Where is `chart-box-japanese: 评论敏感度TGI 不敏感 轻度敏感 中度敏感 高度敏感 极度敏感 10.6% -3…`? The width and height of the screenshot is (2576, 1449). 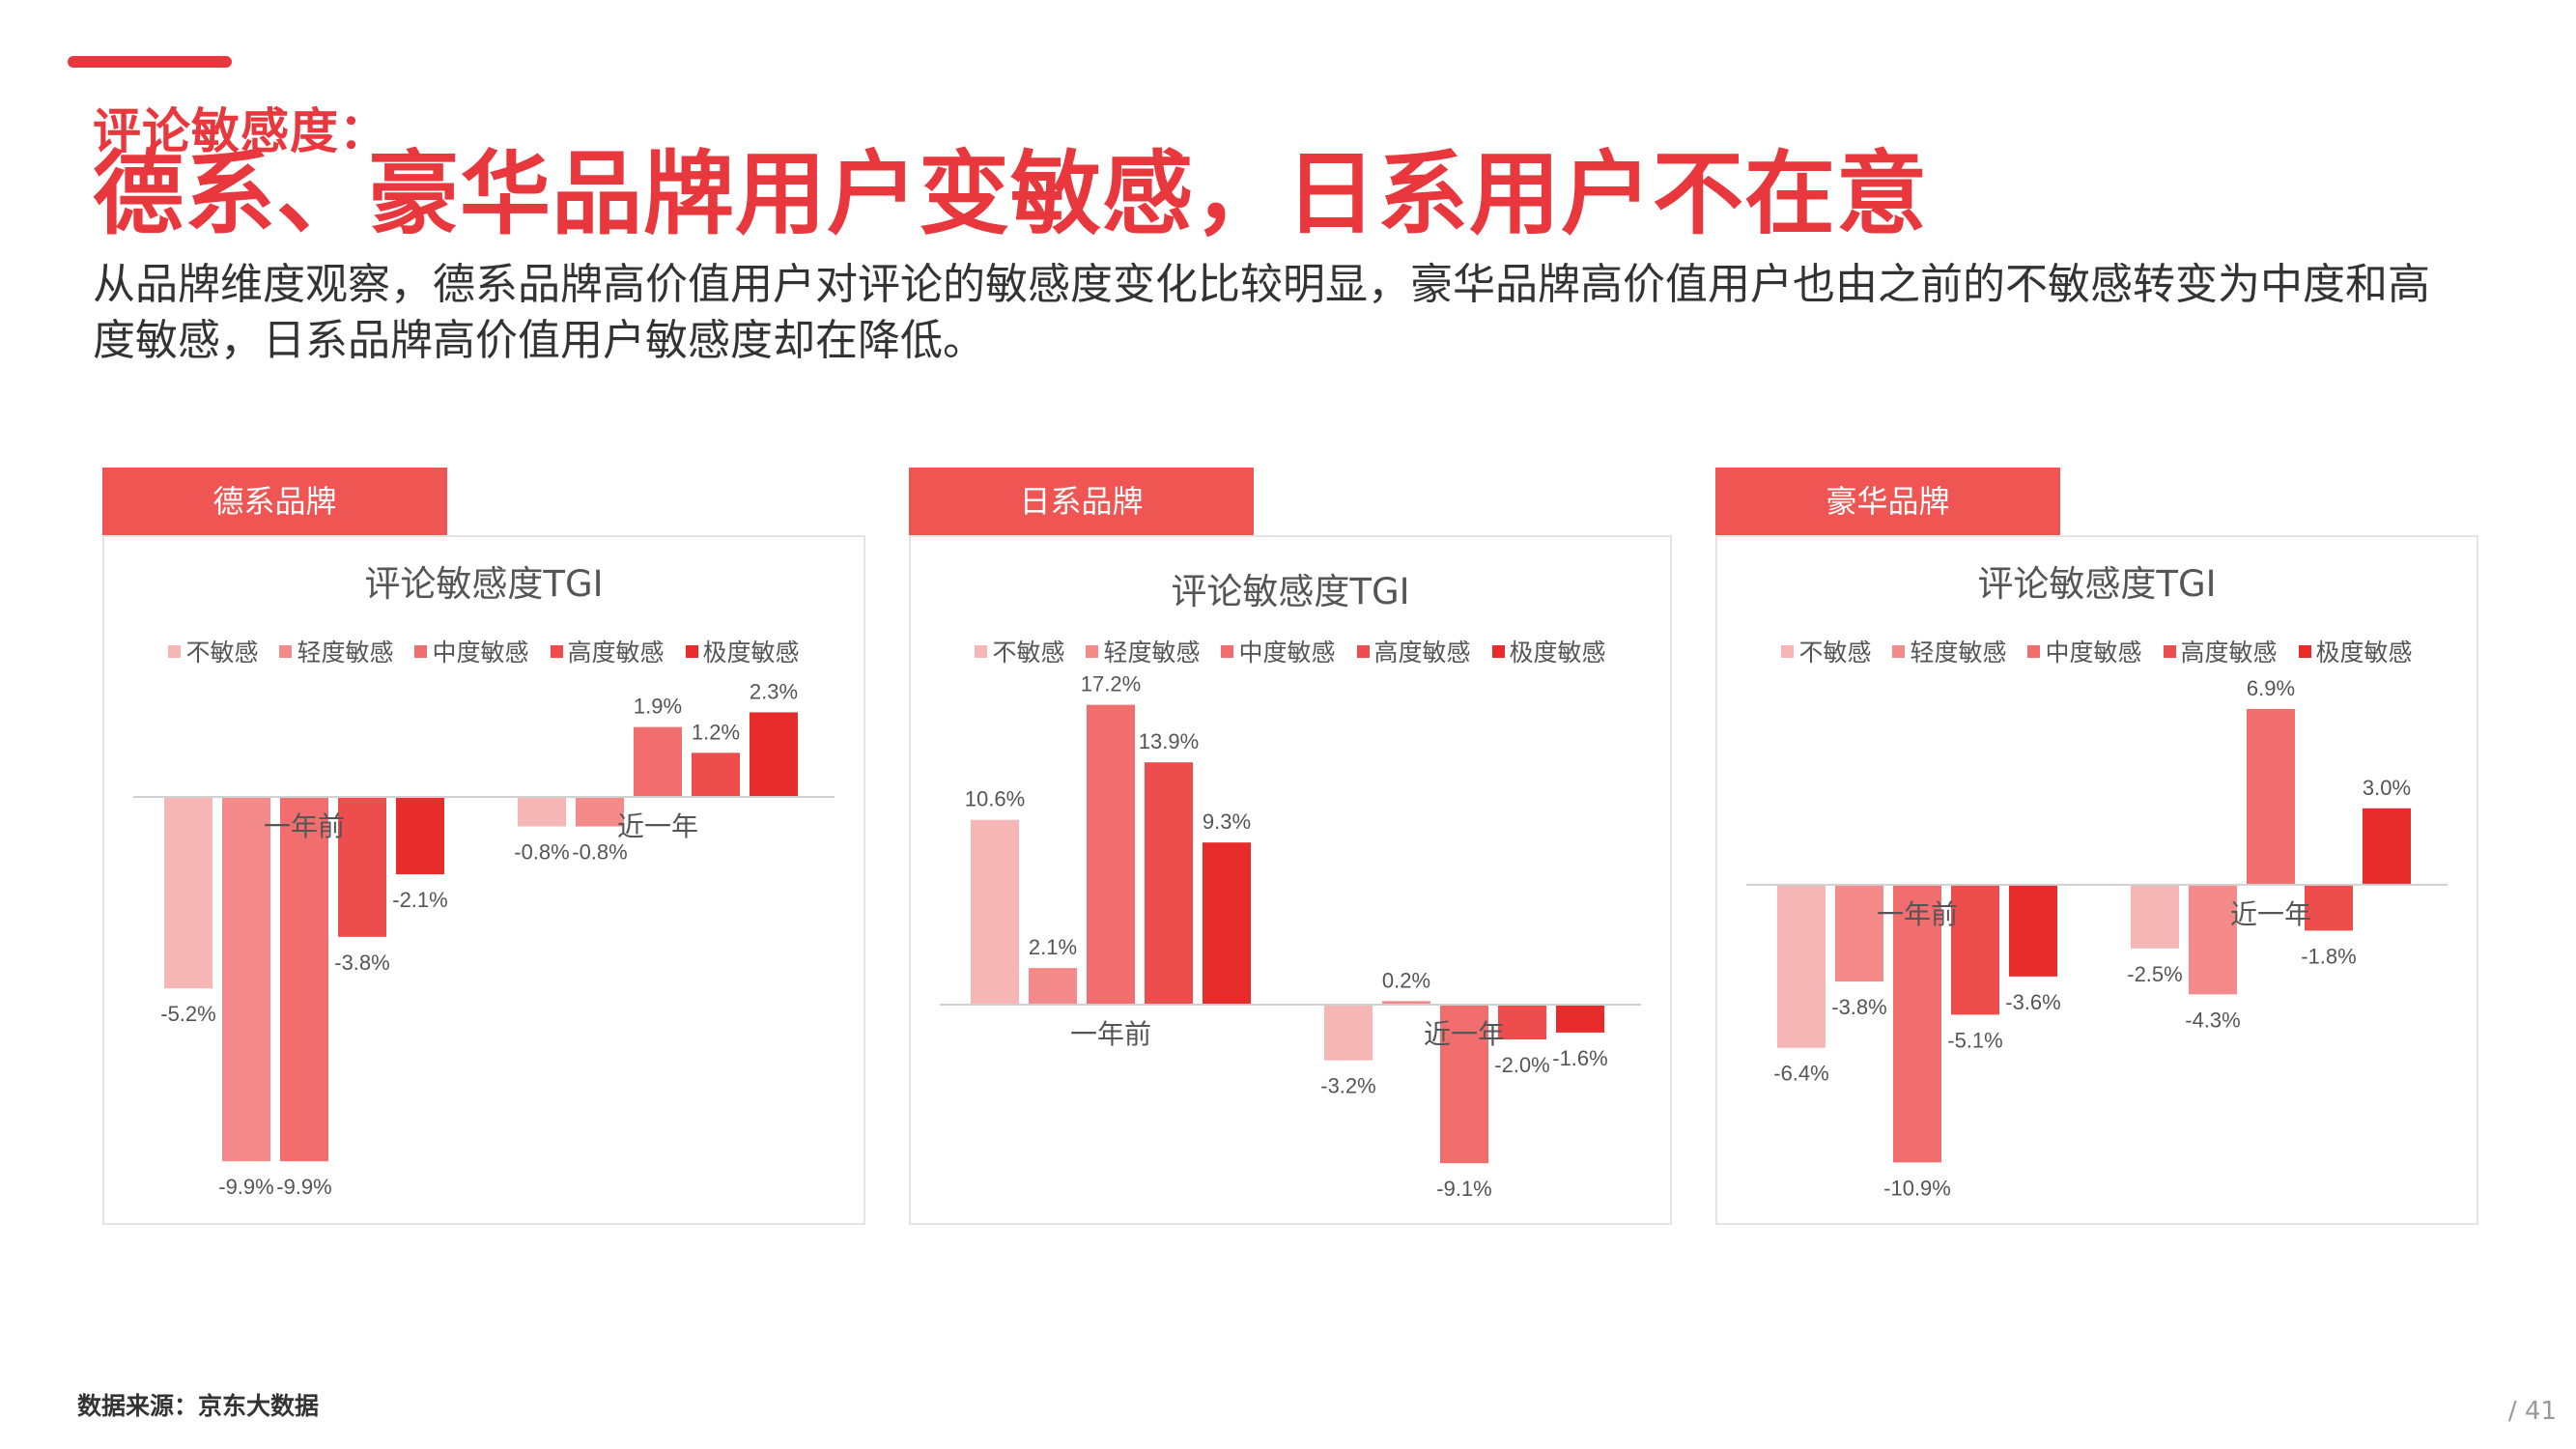 chart-box-japanese: 评论敏感度TGI 不敏感 轻度敏感 中度敏感 高度敏感 极度敏感 10.6% -3… is located at coordinates (1290, 880).